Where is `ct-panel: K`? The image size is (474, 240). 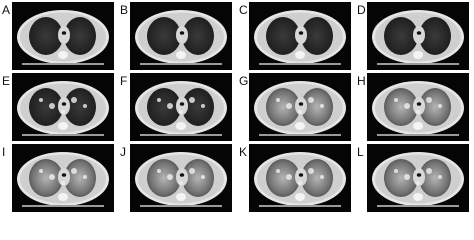 ct-panel: K is located at coordinates (295, 178).